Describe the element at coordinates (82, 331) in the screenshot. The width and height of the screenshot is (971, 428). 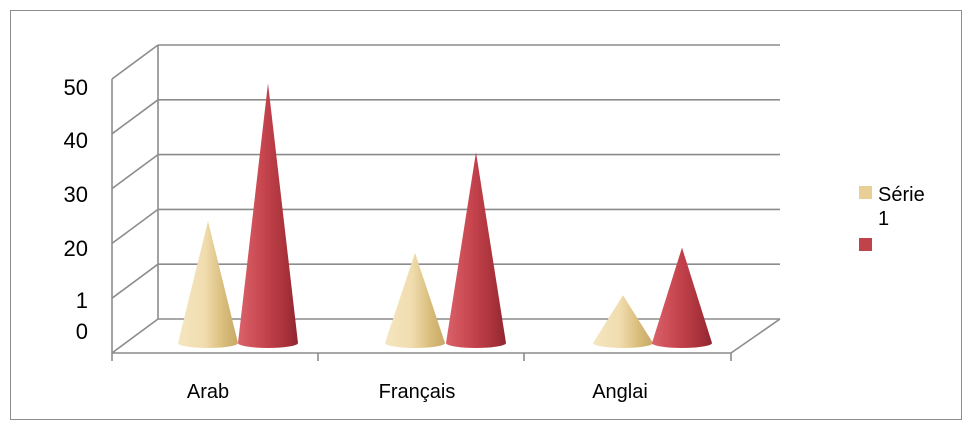
I see `y-tick-label: 0` at that location.